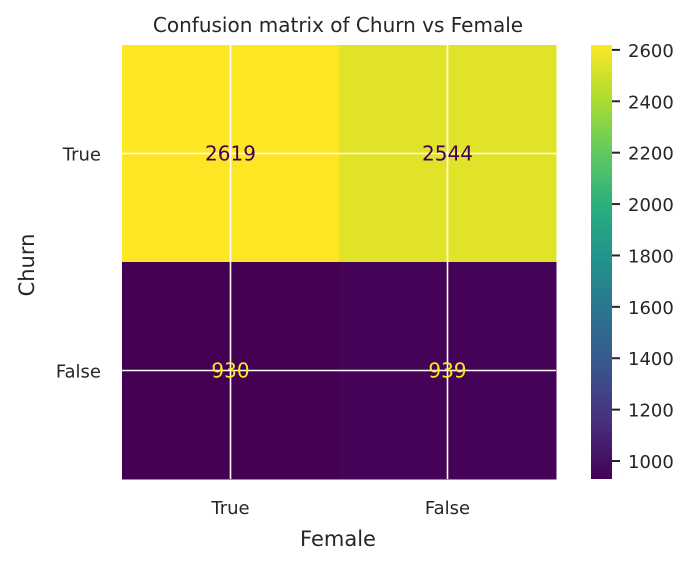 The width and height of the screenshot is (700, 565). Describe the element at coordinates (601, 262) in the screenshot. I see `colorbar` at that location.